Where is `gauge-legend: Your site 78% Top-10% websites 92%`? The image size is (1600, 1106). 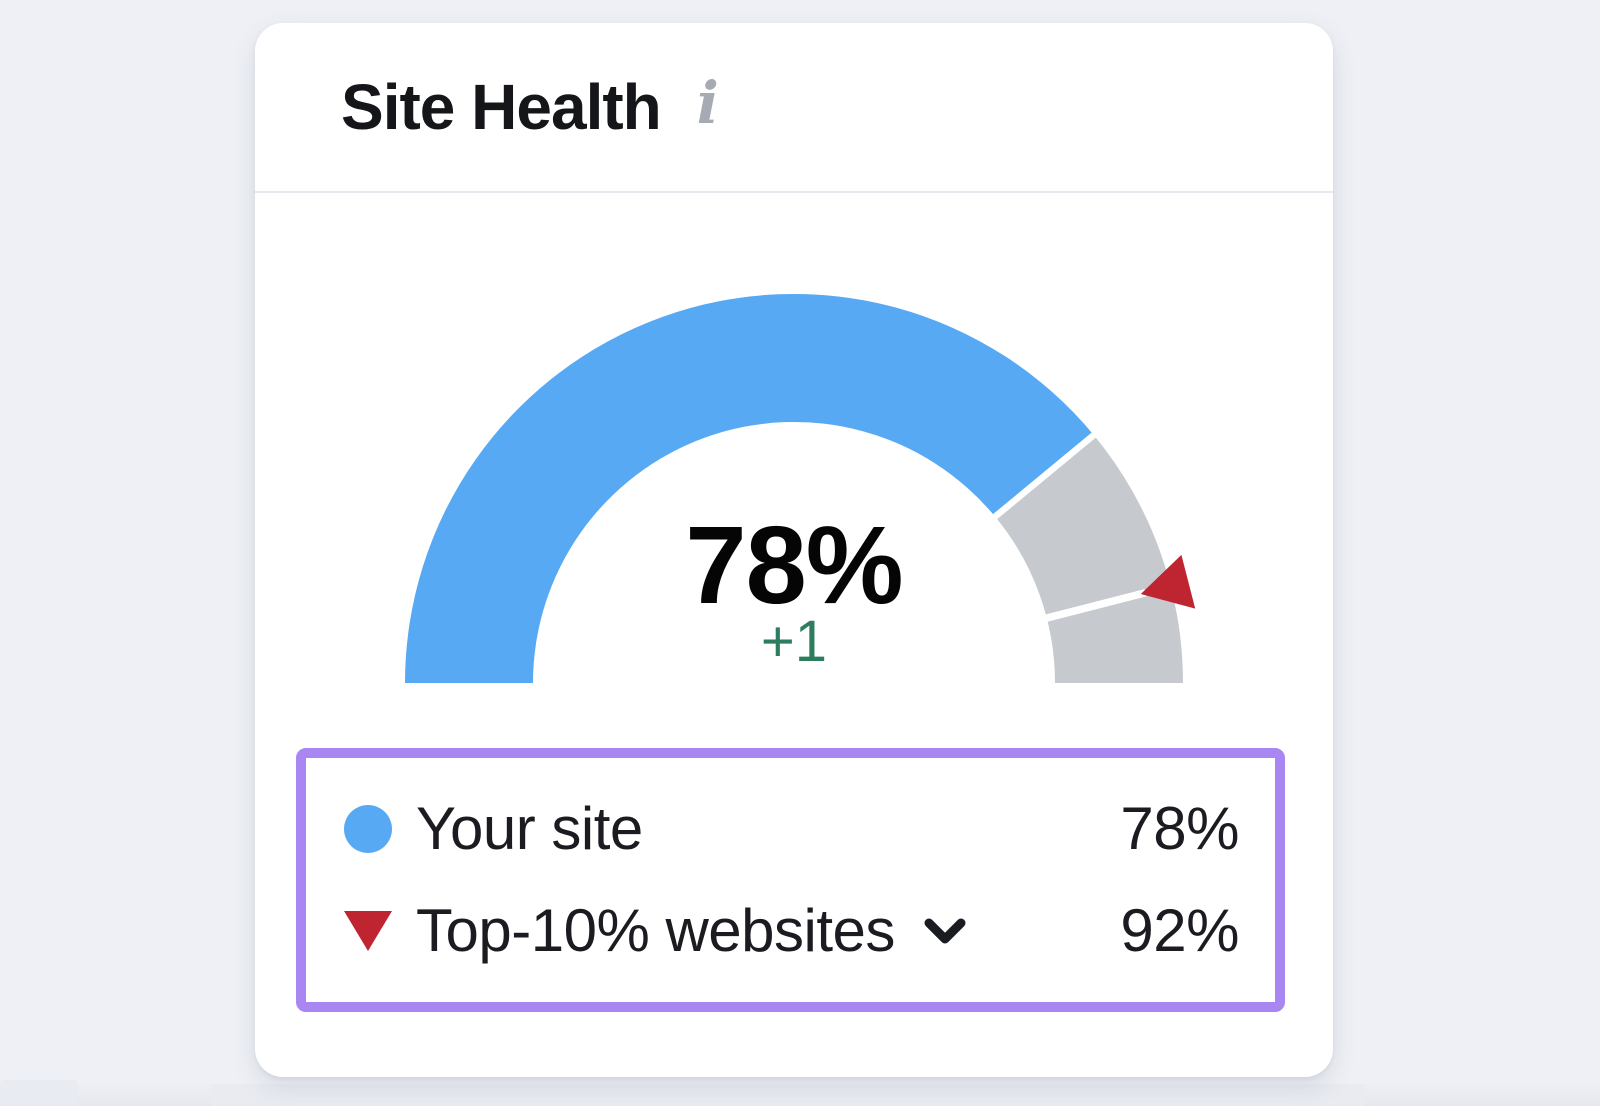 gauge-legend: Your site 78% Top-10% websites 92% is located at coordinates (790, 880).